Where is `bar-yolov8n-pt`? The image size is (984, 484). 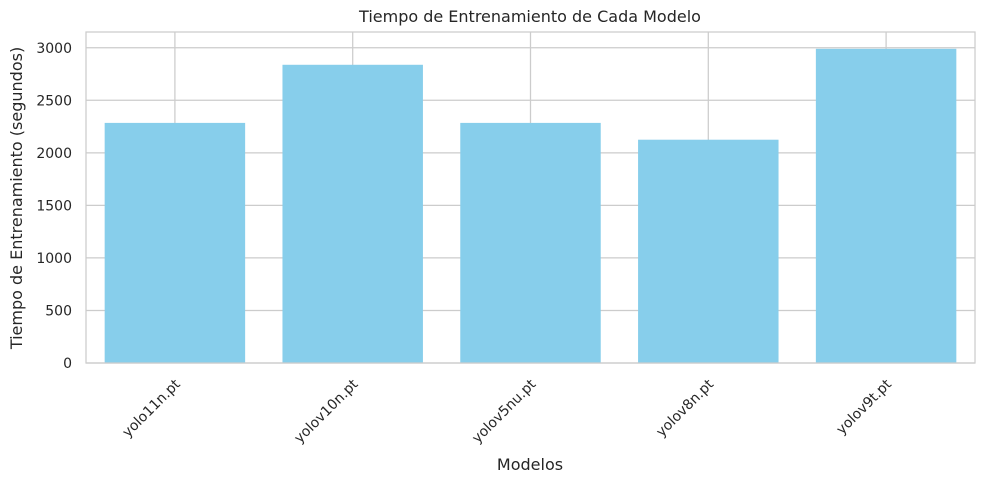
bar-yolov8n-pt is located at coordinates (708, 251).